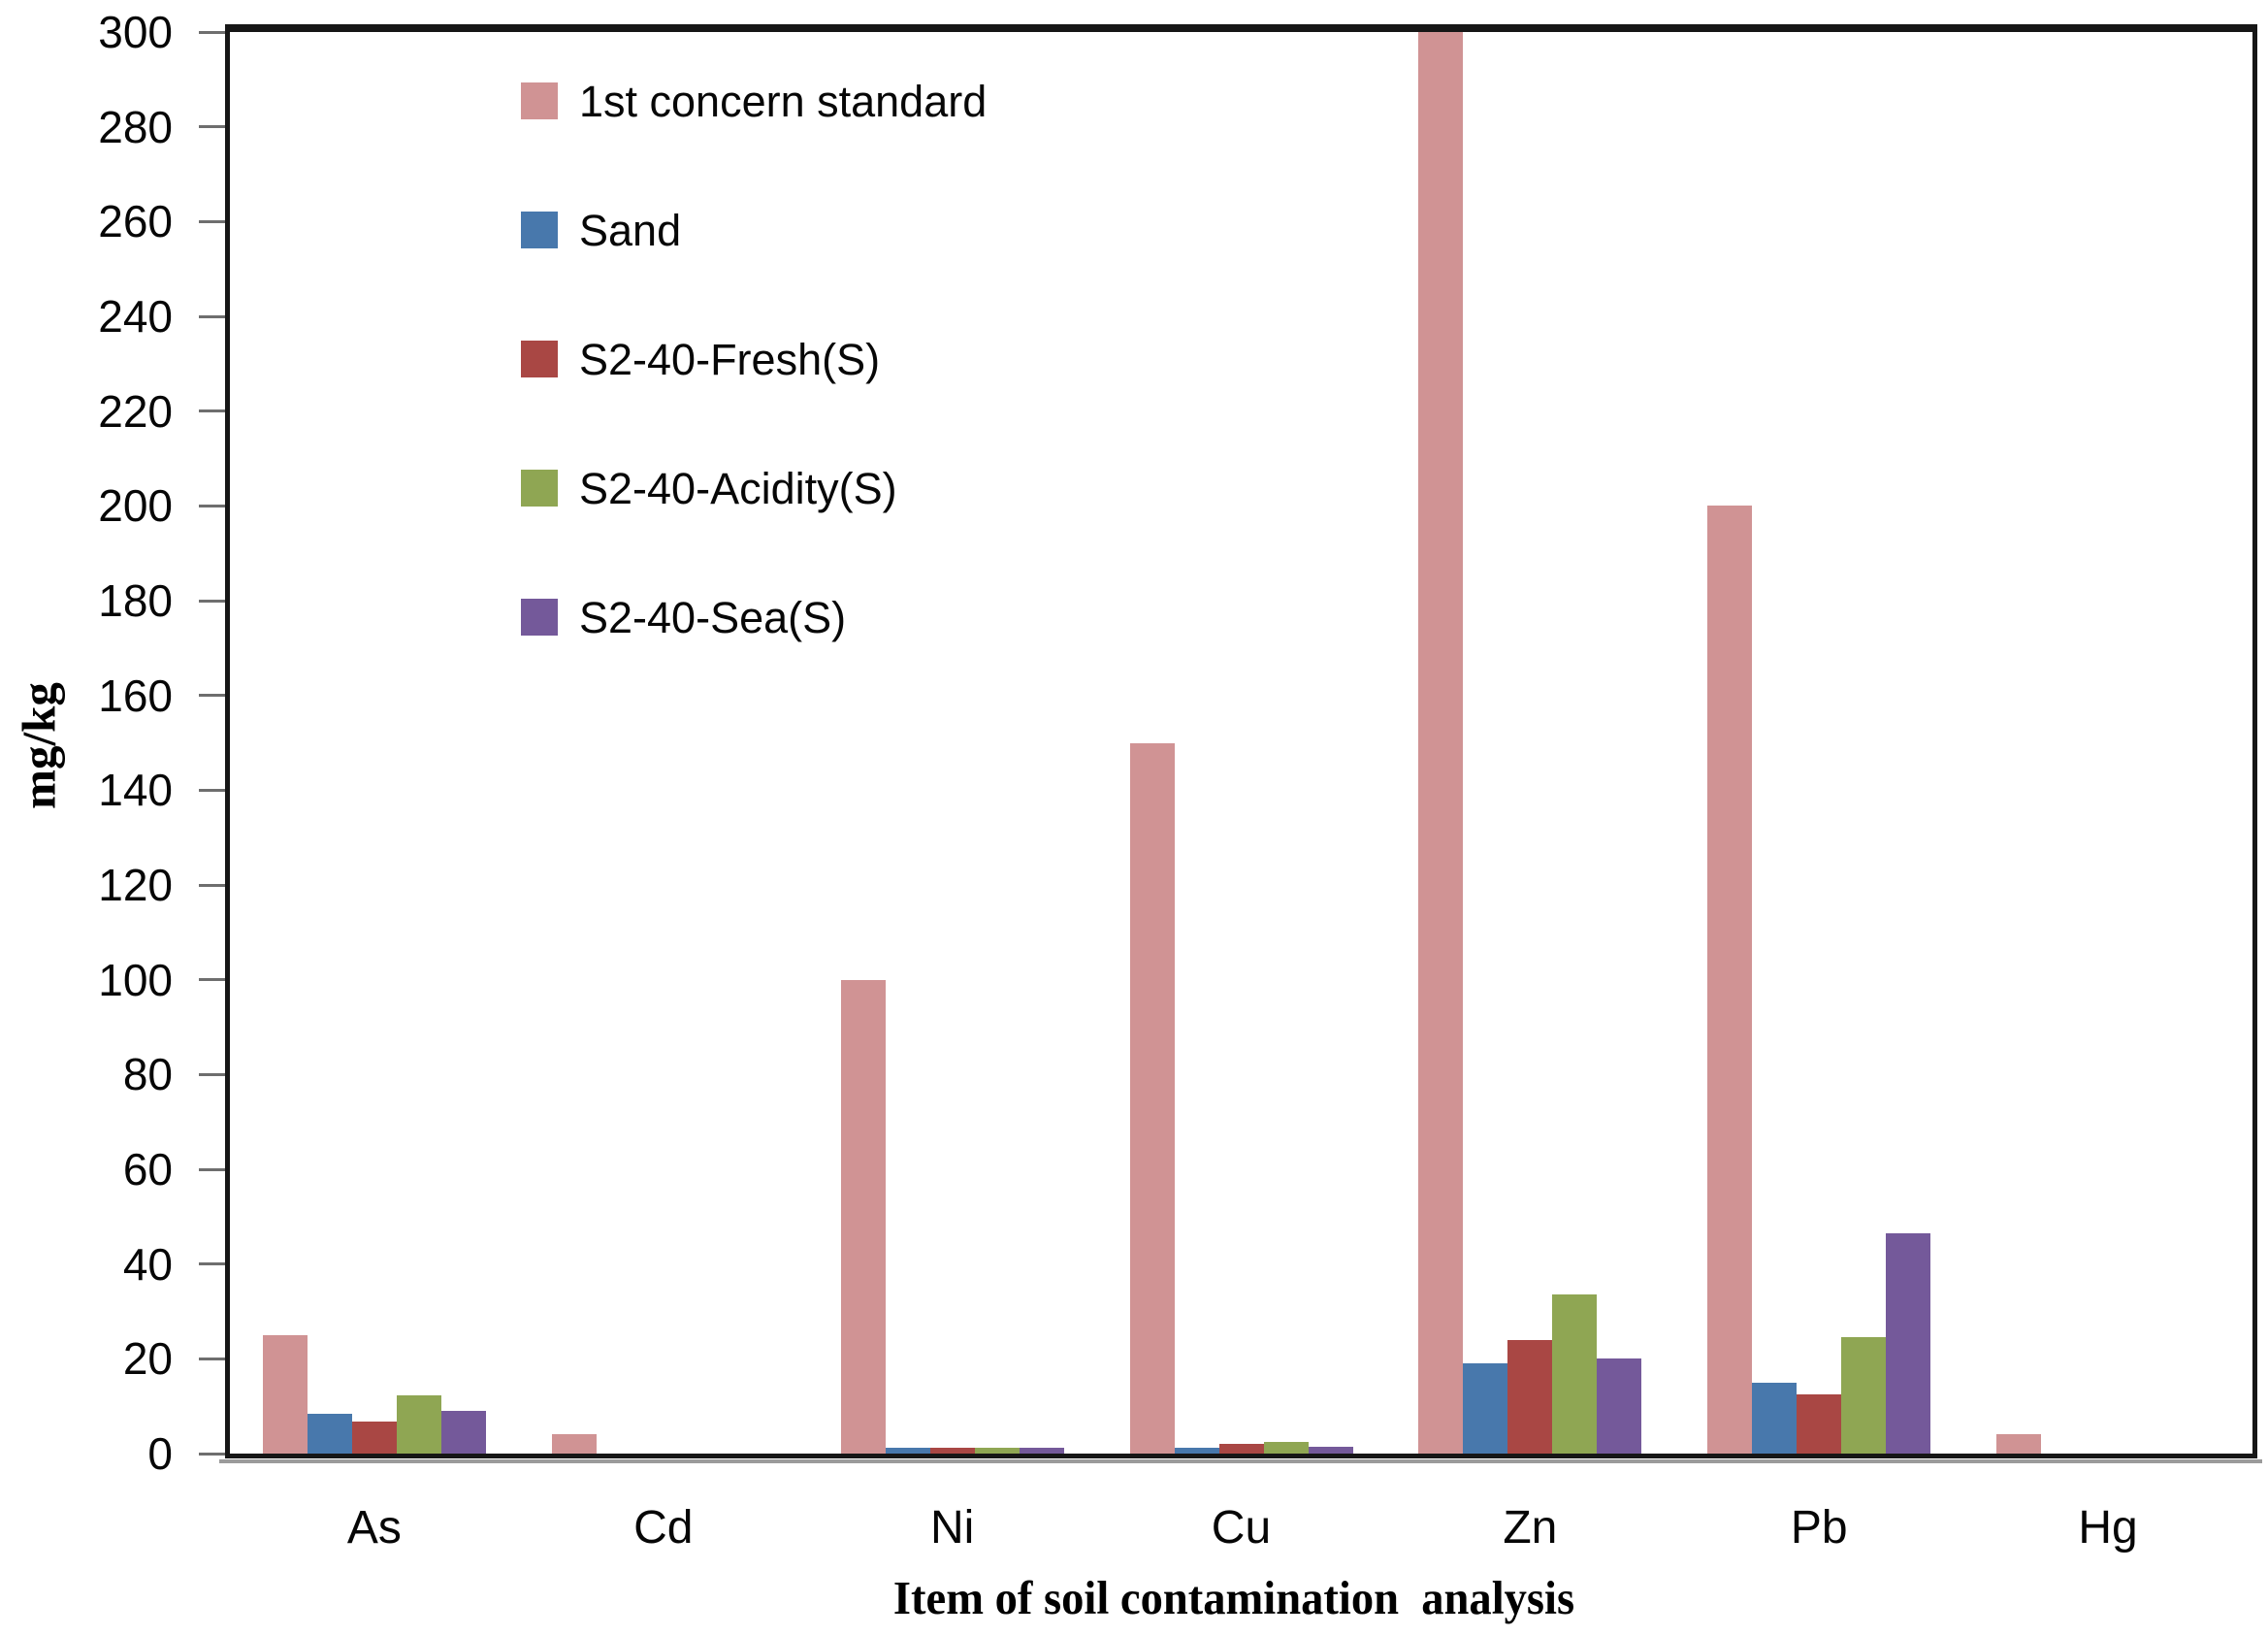  Describe the element at coordinates (1241, 1528) in the screenshot. I see `x-category-label: Cu` at that location.